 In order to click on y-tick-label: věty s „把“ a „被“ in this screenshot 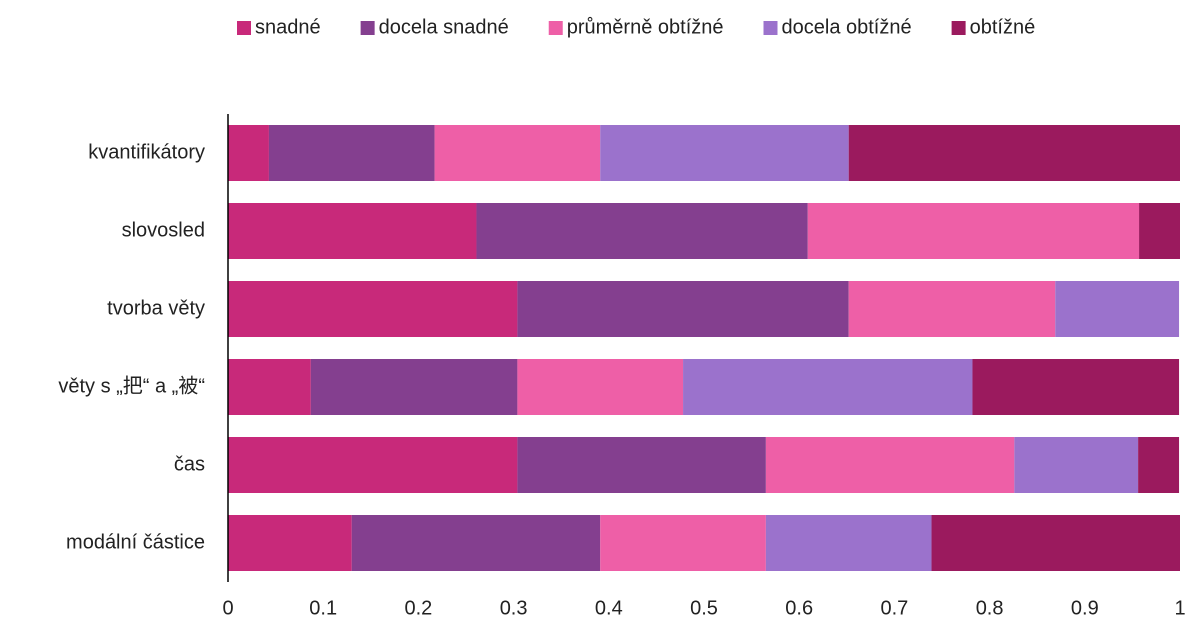, I will do `click(131, 385)`.